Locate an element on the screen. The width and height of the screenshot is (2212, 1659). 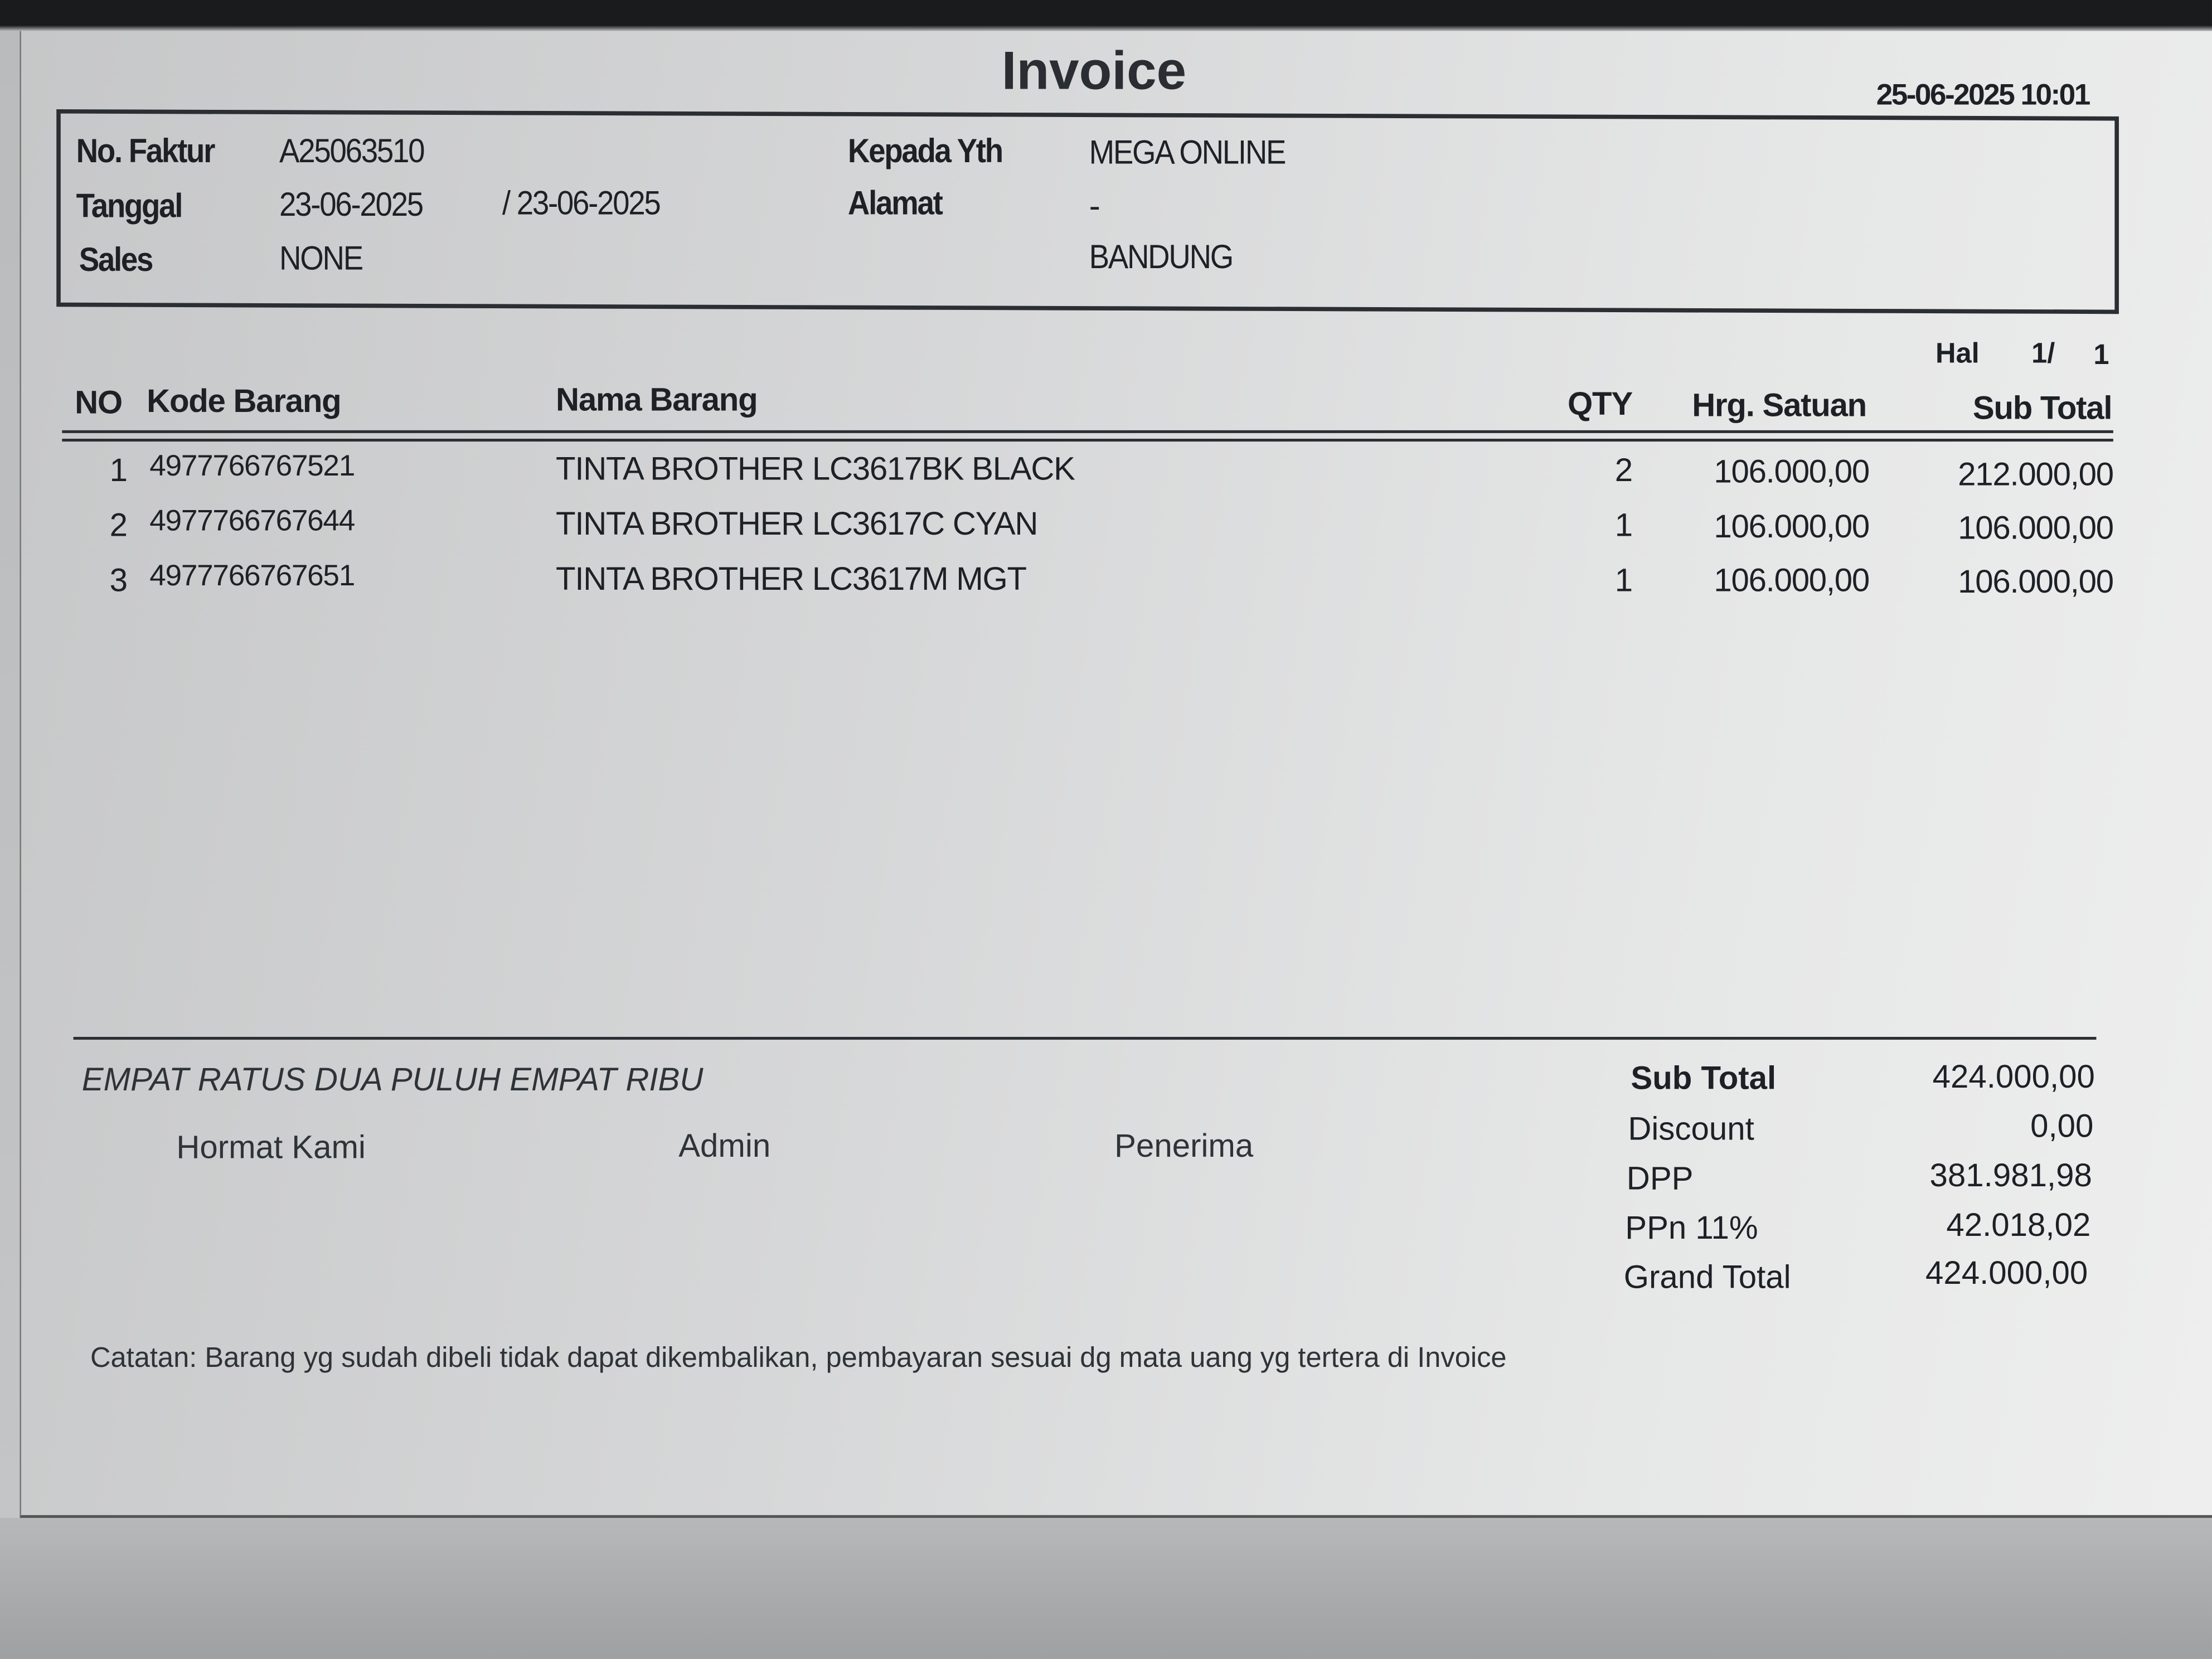
ppn-value: 42.018,02 is located at coordinates (2018, 1224).